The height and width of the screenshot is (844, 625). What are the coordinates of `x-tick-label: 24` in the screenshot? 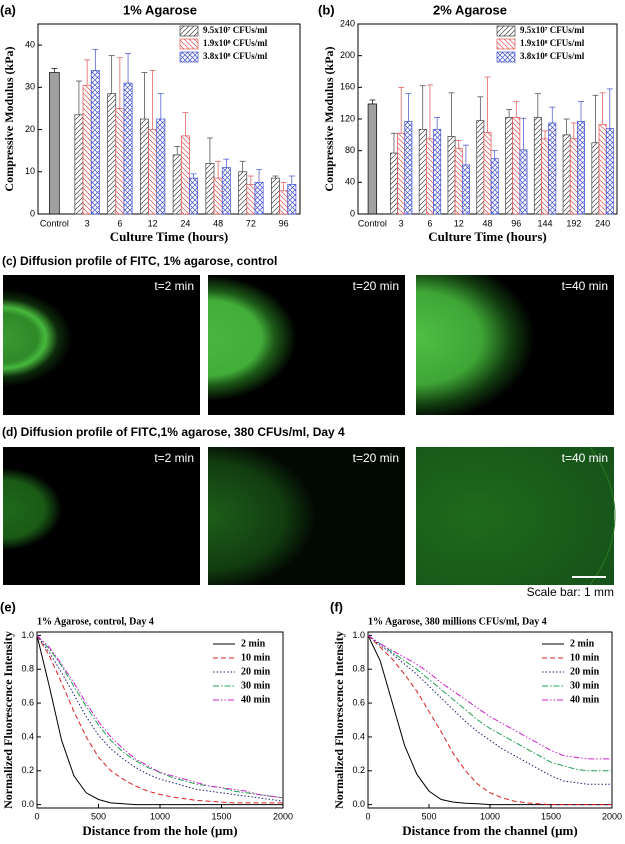 It's located at (185, 223).